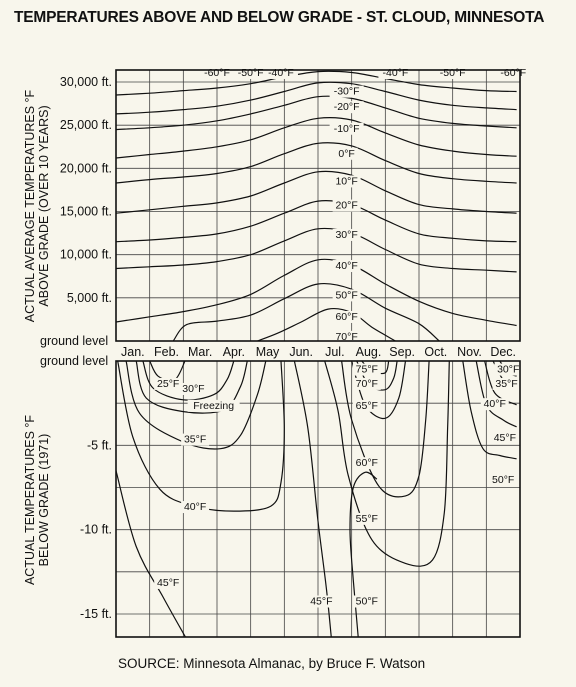  Describe the element at coordinates (346, 181) in the screenshot. I see `upper-isotherm-label: 10°F` at that location.